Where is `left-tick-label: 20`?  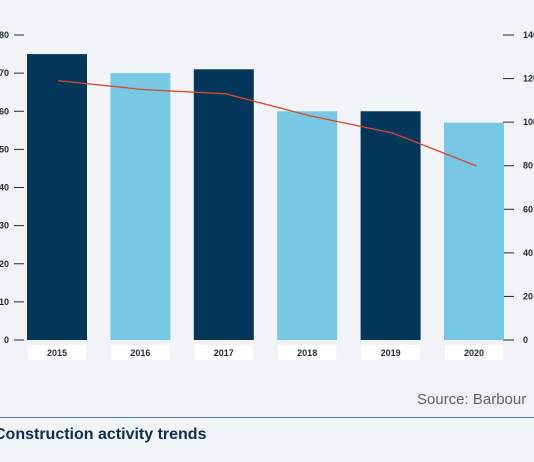 left-tick-label: 20 is located at coordinates (4, 264).